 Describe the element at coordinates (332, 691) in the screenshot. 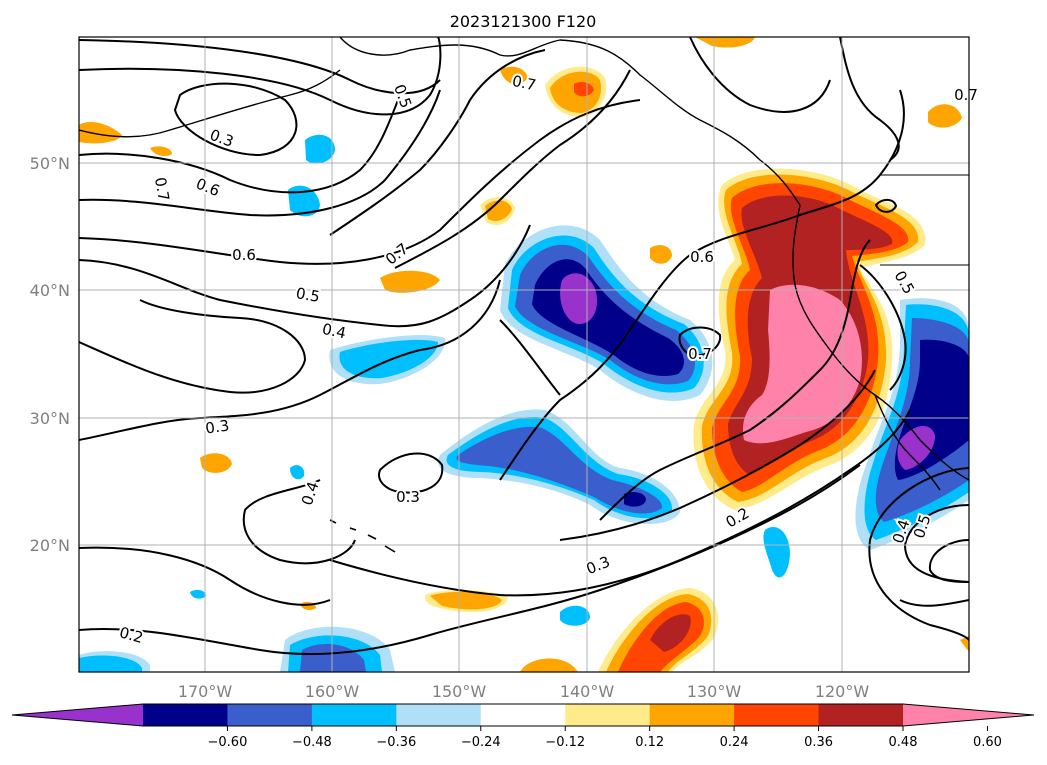

I see `lon-label: 160°W` at that location.